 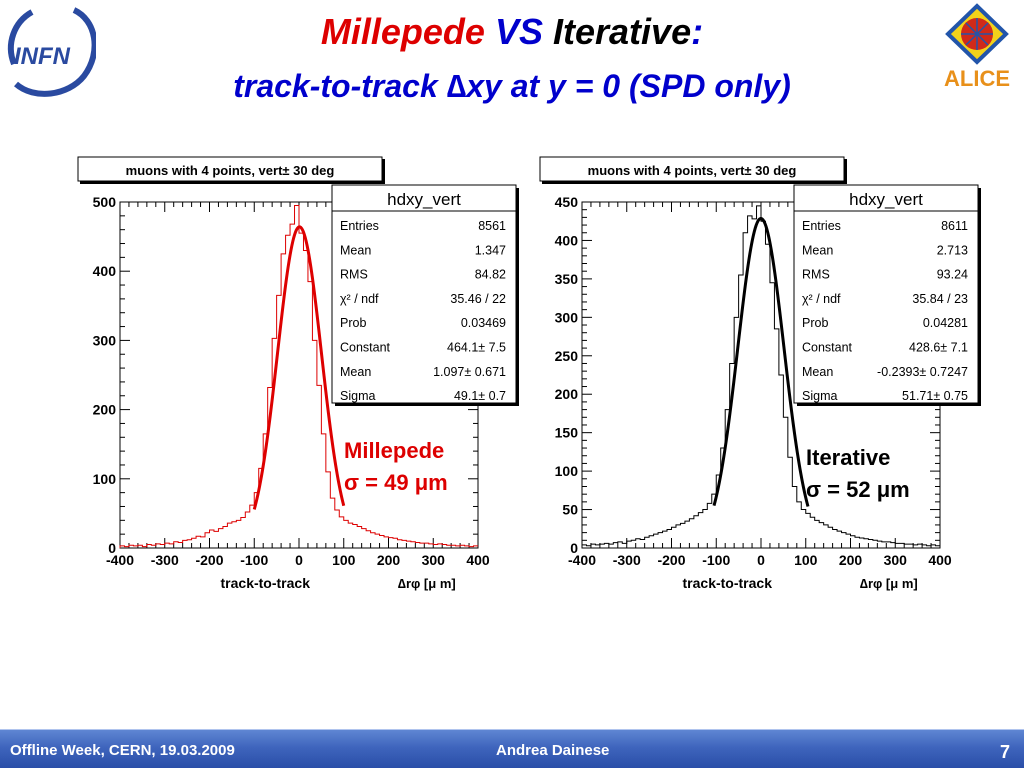 I want to click on footer-author: Andrea Dainese, so click(x=553, y=750).